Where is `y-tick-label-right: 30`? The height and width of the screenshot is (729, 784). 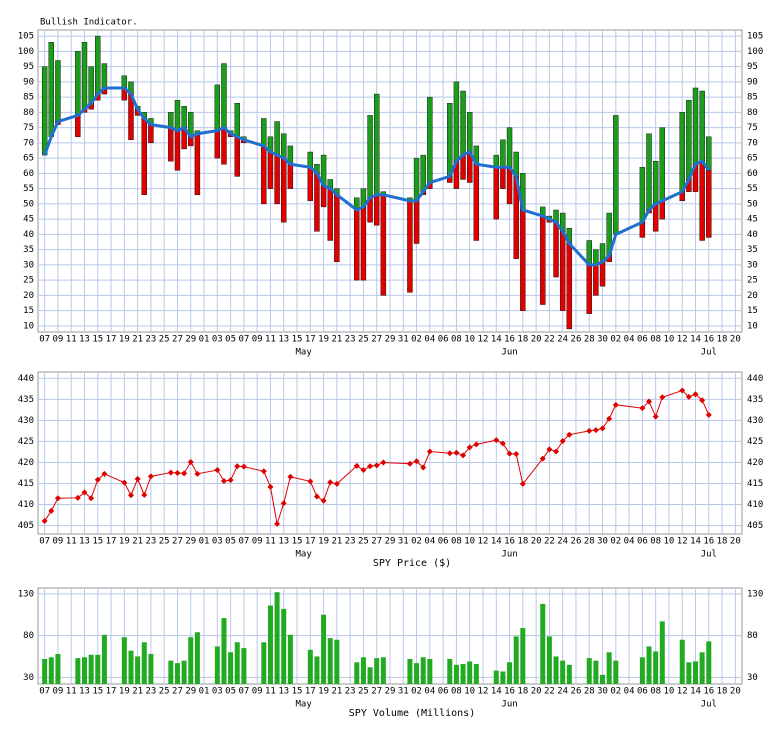
y-tick-label-right: 30 is located at coordinates (752, 265).